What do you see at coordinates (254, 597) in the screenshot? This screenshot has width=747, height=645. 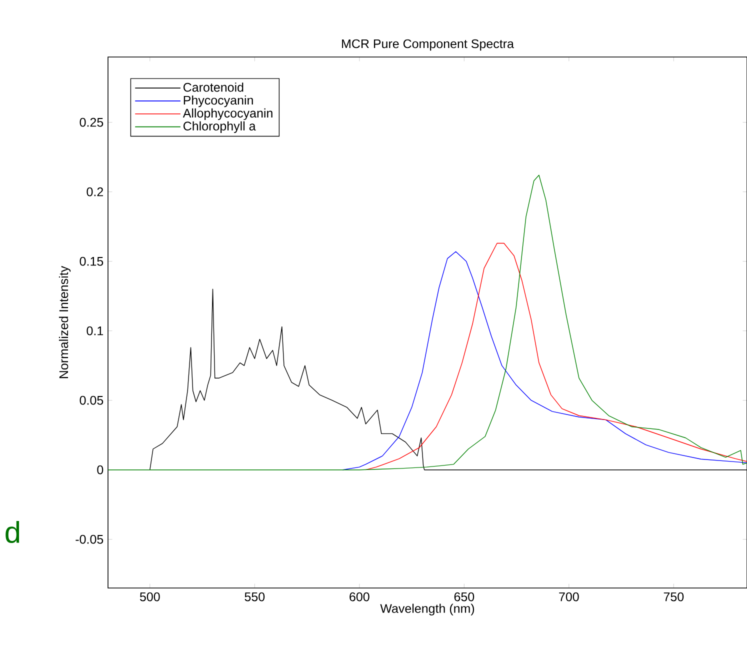 I see `x-tick-label: 550` at bounding box center [254, 597].